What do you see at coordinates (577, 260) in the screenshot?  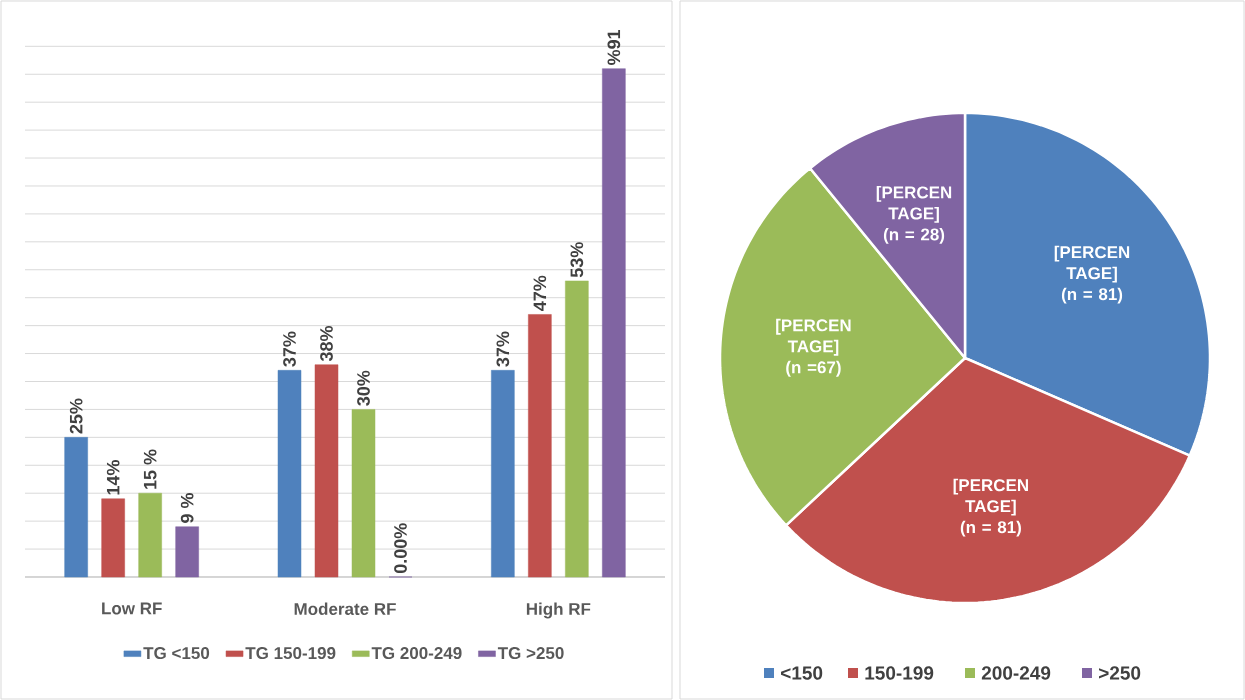 I see `data-label: 53%` at bounding box center [577, 260].